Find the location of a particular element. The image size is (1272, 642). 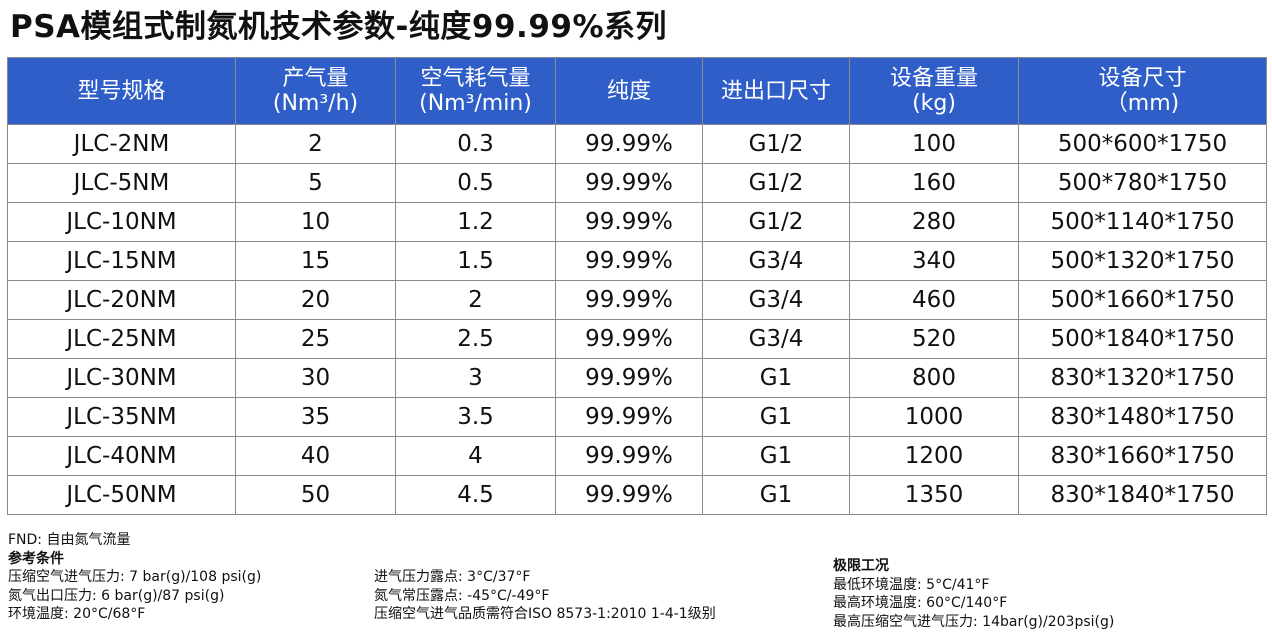

table-row: JLC-35NM 35 3.5 99.99% G1 1000 830*1480*1750 is located at coordinates (637, 417).